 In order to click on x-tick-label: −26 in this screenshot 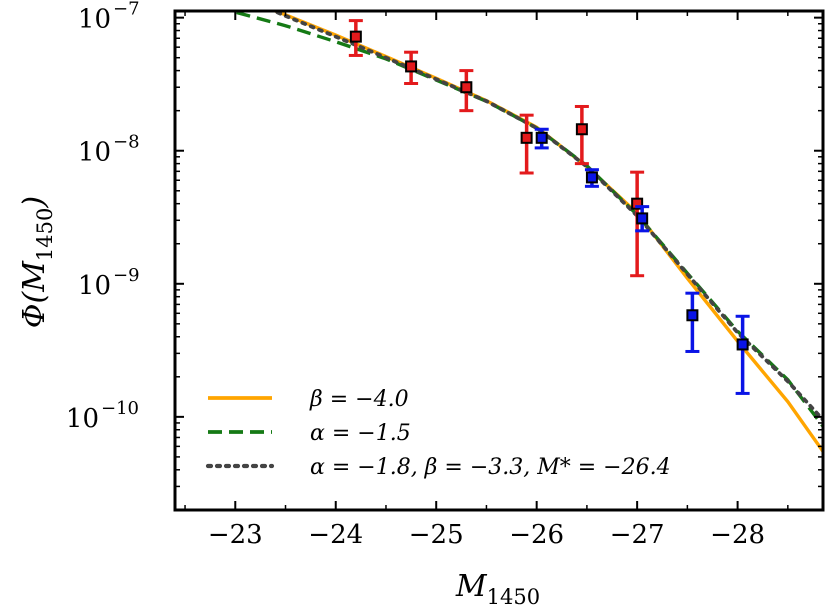, I will do `click(536, 535)`.